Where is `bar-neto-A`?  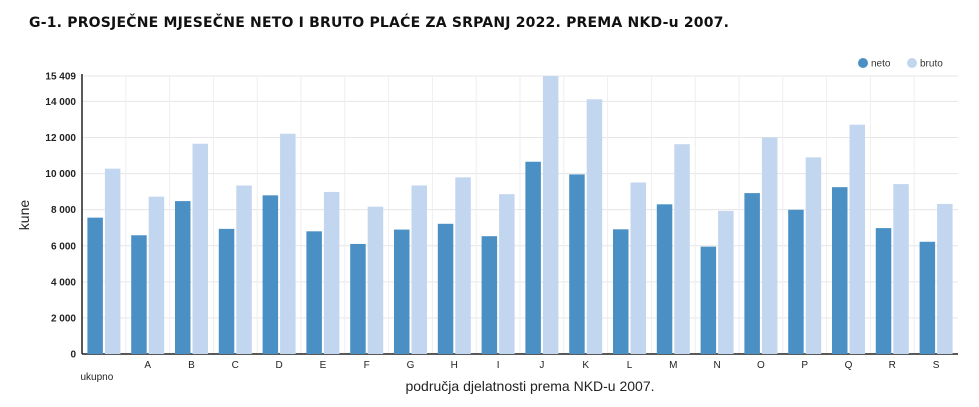
bar-neto-A is located at coordinates (139, 294).